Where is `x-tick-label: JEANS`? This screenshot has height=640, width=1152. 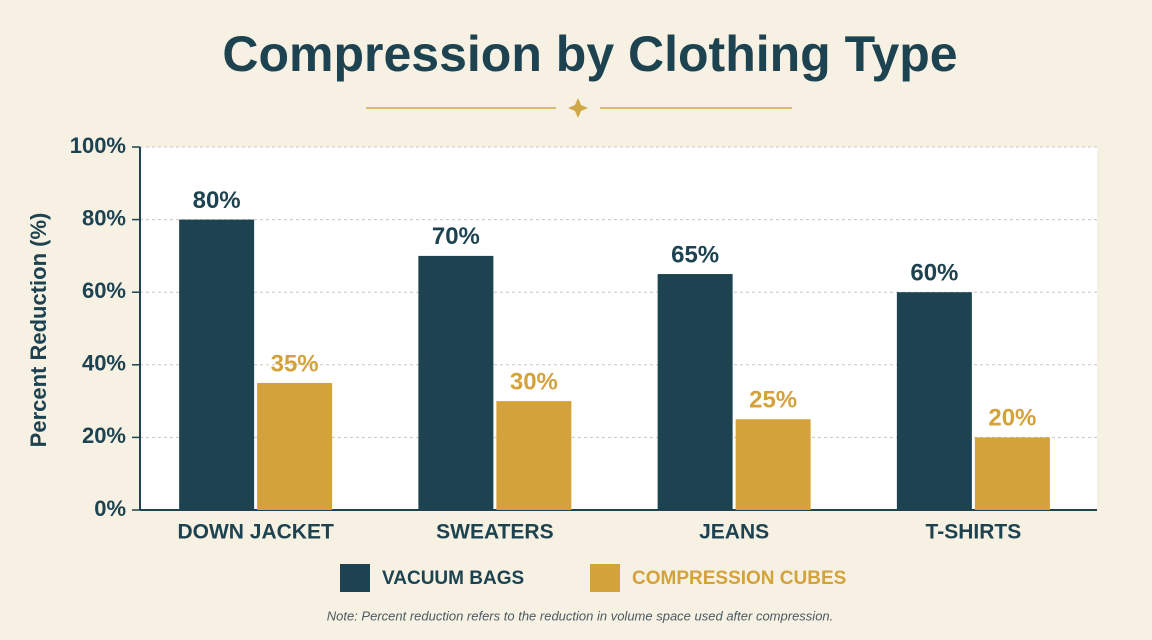 x-tick-label: JEANS is located at coordinates (734, 532).